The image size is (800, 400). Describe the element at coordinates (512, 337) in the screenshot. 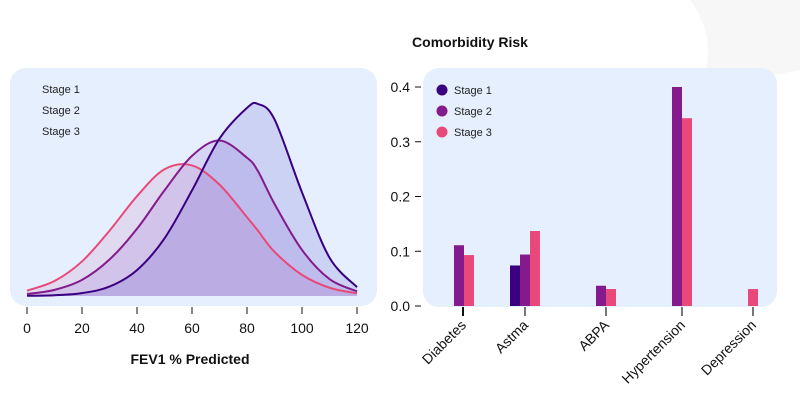

I see `x-tick-label: Astma` at that location.